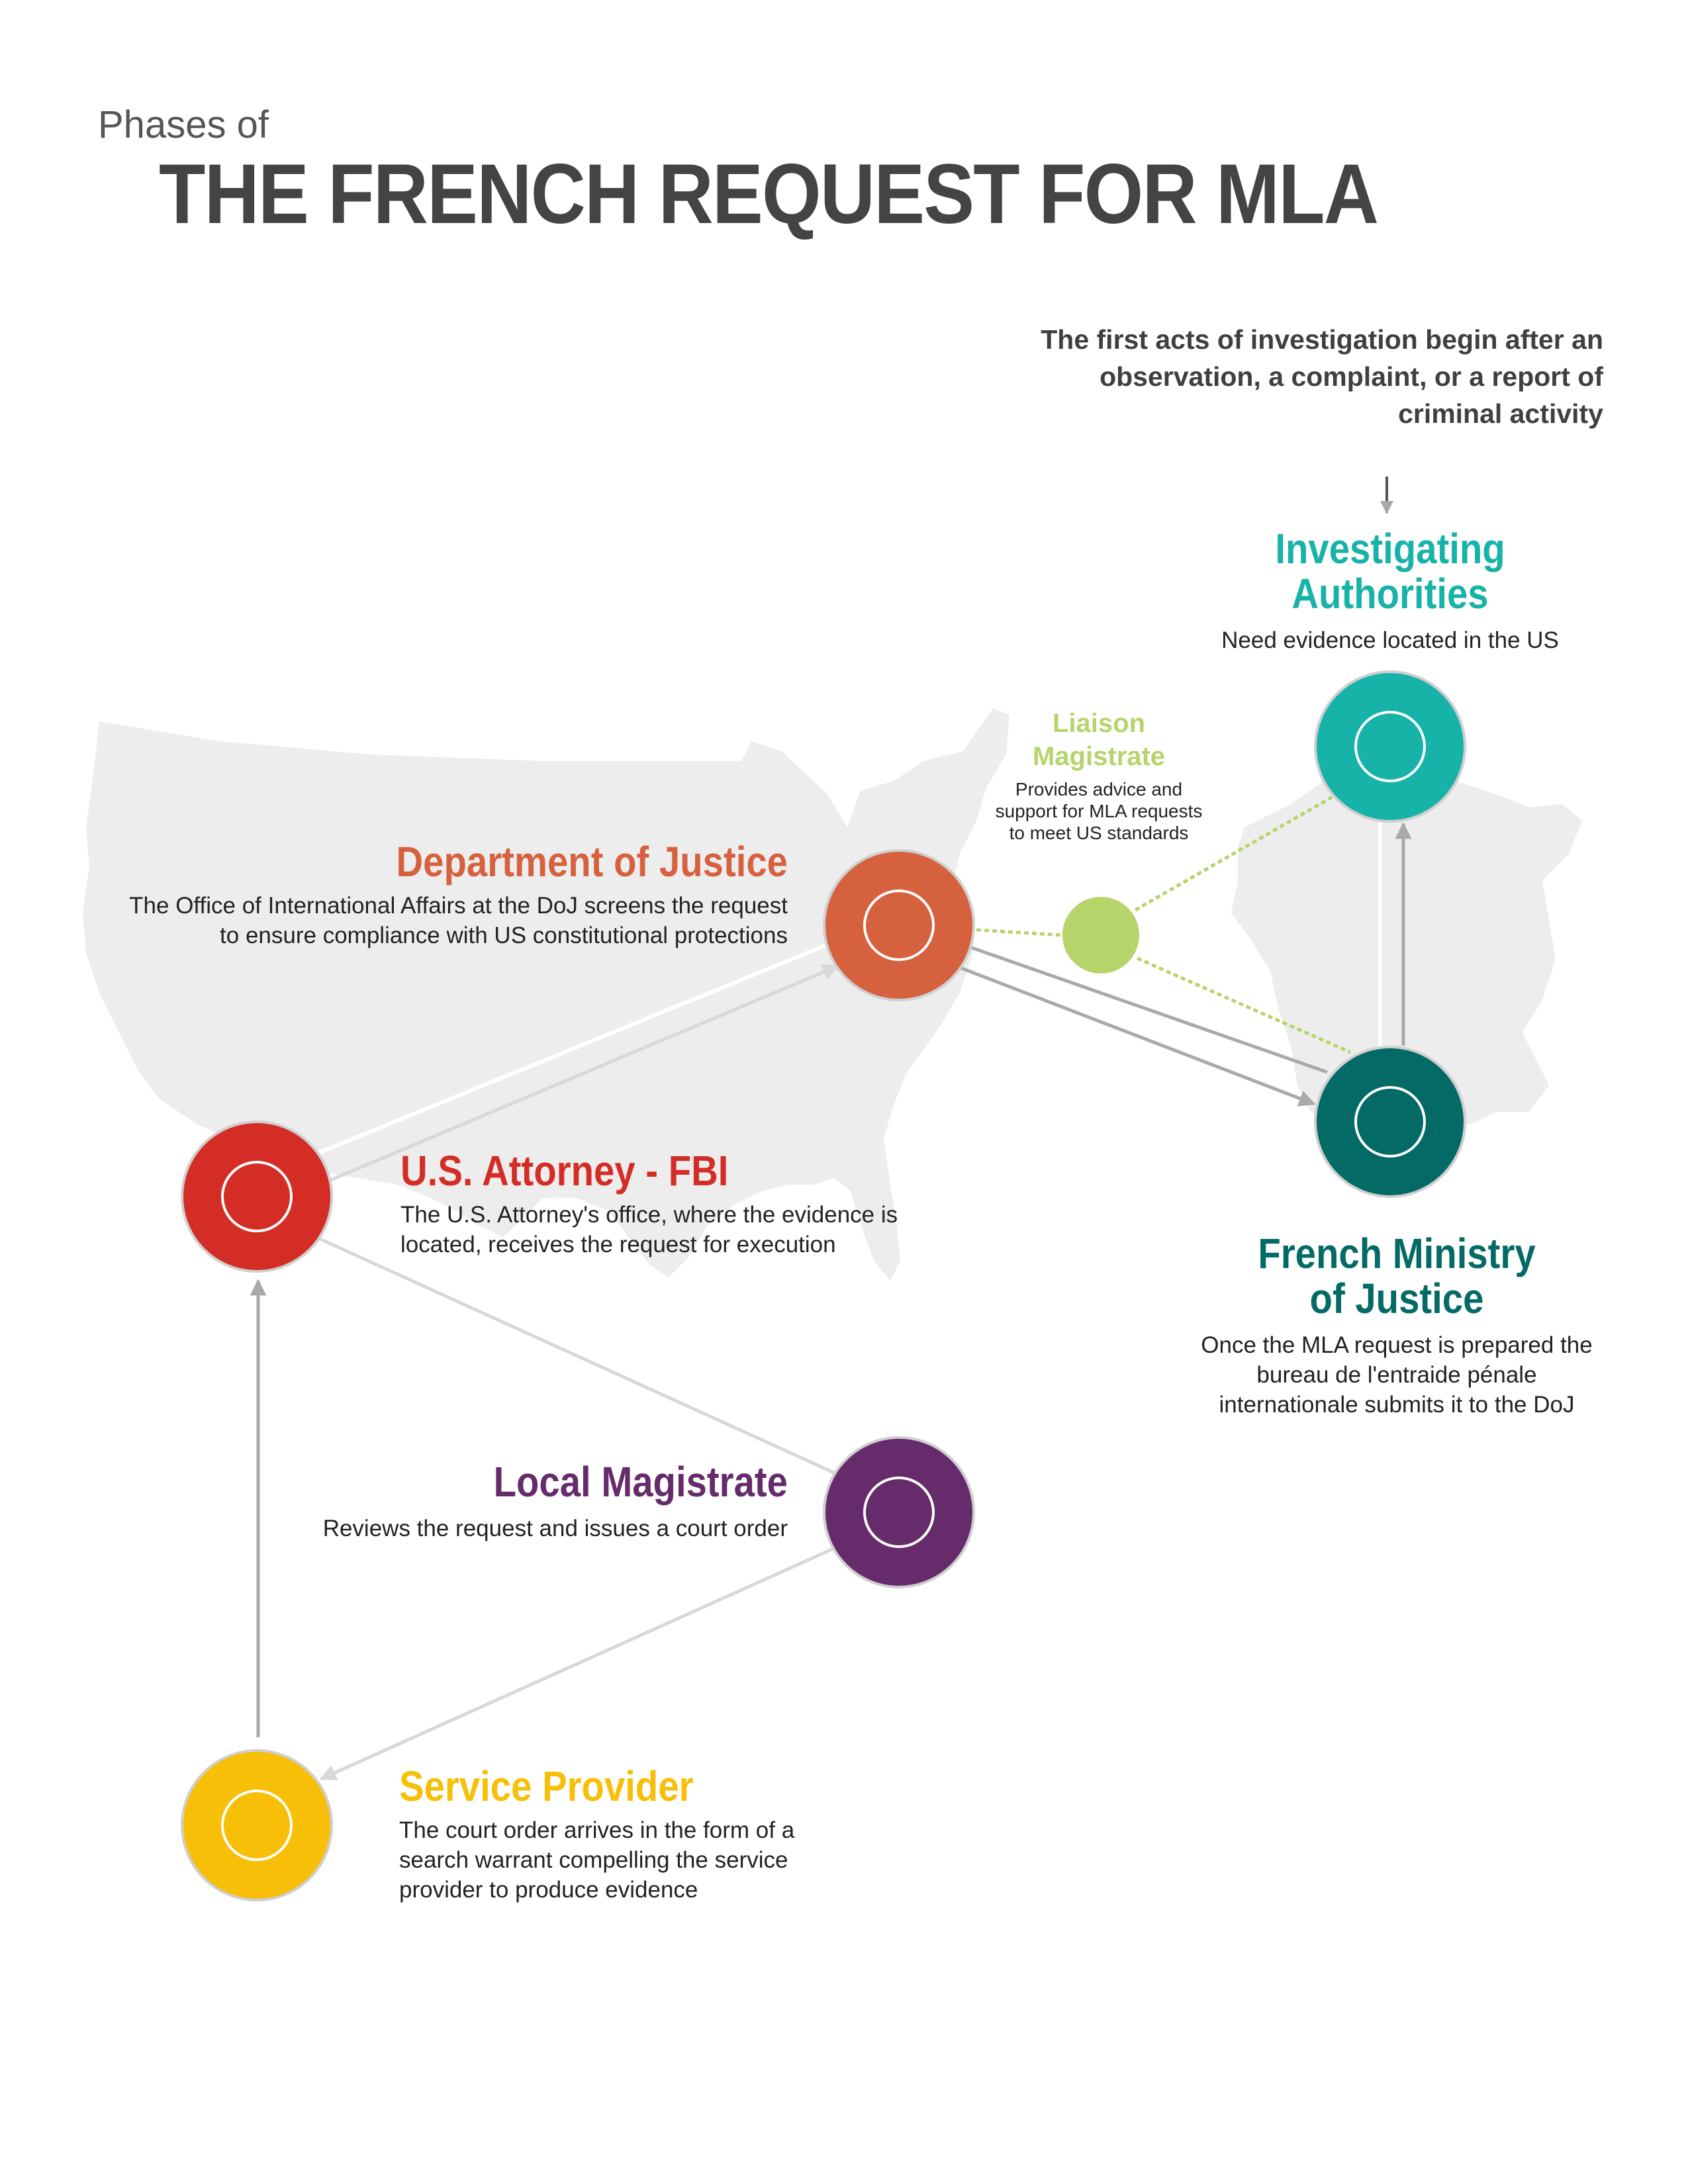 The width and height of the screenshot is (1688, 2184). I want to click on liaison-link-investigating, so click(1236, 852).